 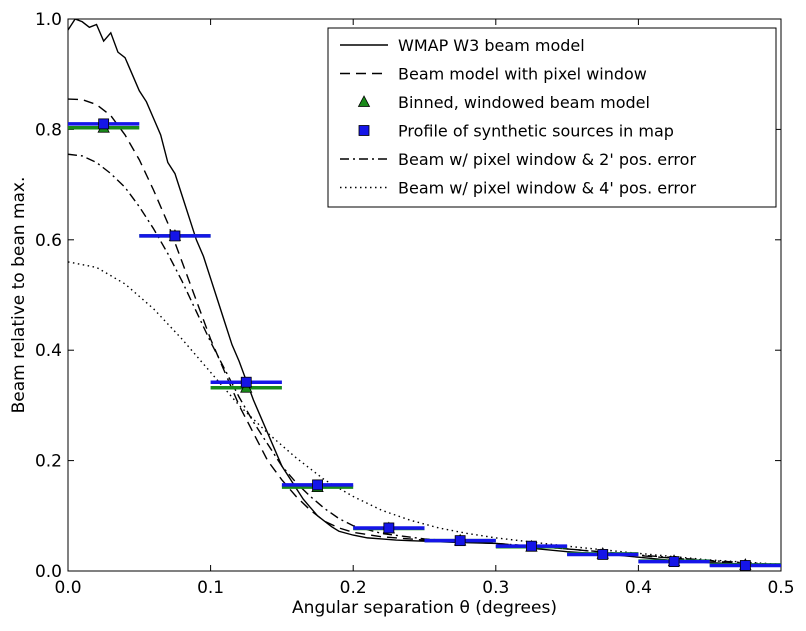 What do you see at coordinates (48, 462) in the screenshot?
I see `y-tick-label: 0.2` at bounding box center [48, 462].